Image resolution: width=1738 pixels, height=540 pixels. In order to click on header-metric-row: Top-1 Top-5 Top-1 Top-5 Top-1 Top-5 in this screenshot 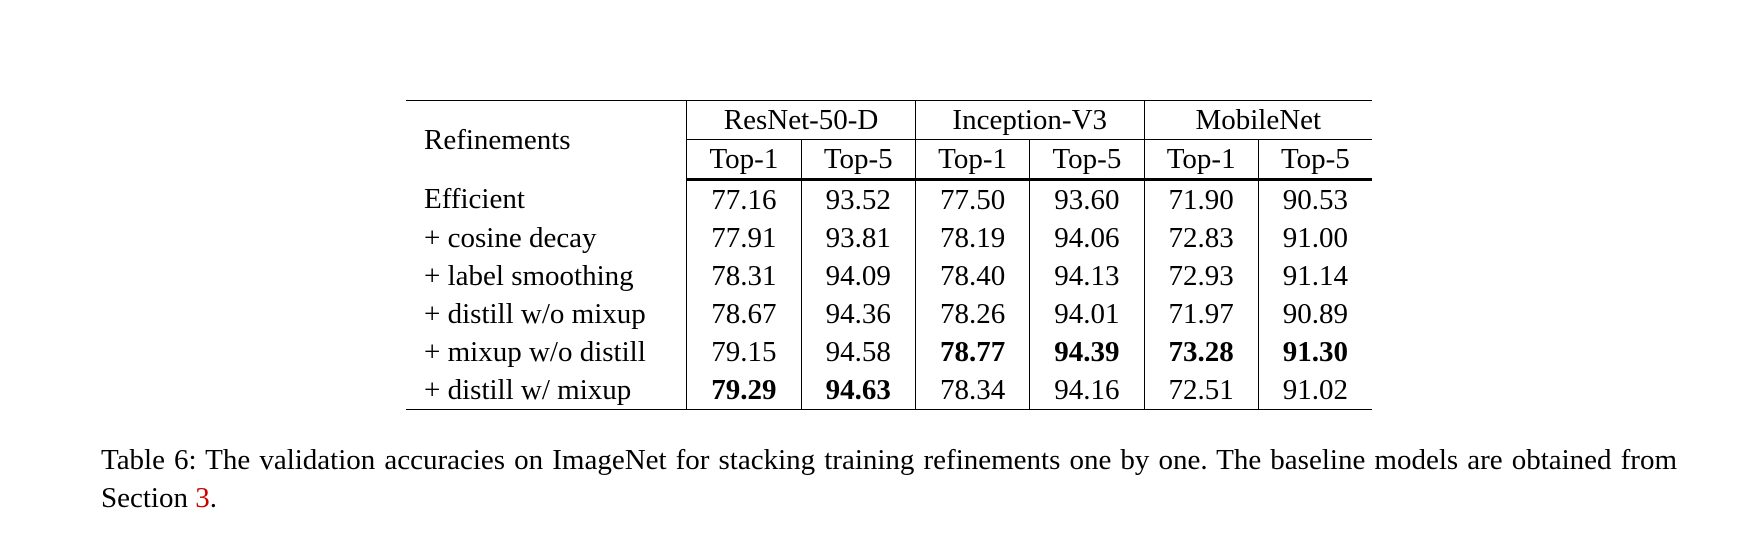, I will do `click(889, 160)`.